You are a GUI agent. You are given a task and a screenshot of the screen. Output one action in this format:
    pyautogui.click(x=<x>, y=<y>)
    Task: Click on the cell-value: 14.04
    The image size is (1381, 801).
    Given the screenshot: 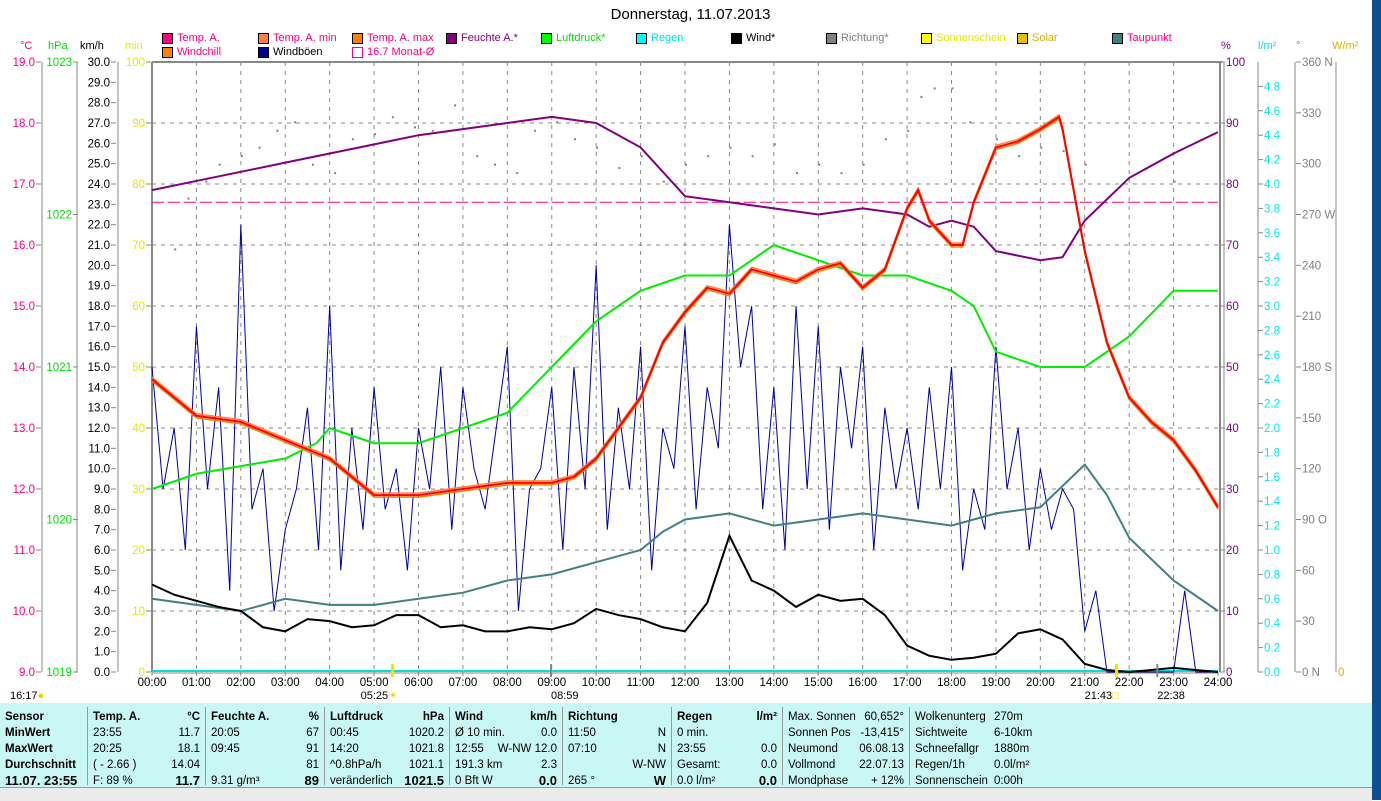 What is the action you would take?
    pyautogui.click(x=185, y=765)
    